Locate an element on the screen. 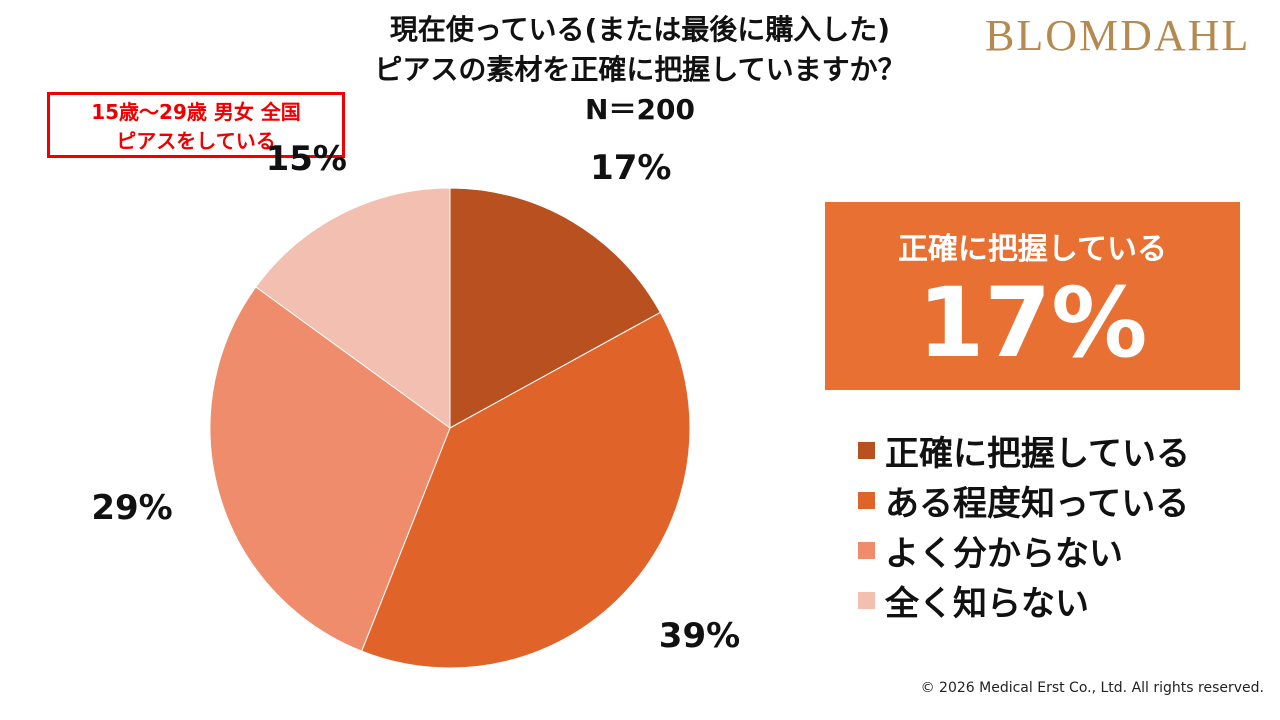 This screenshot has width=1280, height=720. callout-value: 17% is located at coordinates (1032, 323).